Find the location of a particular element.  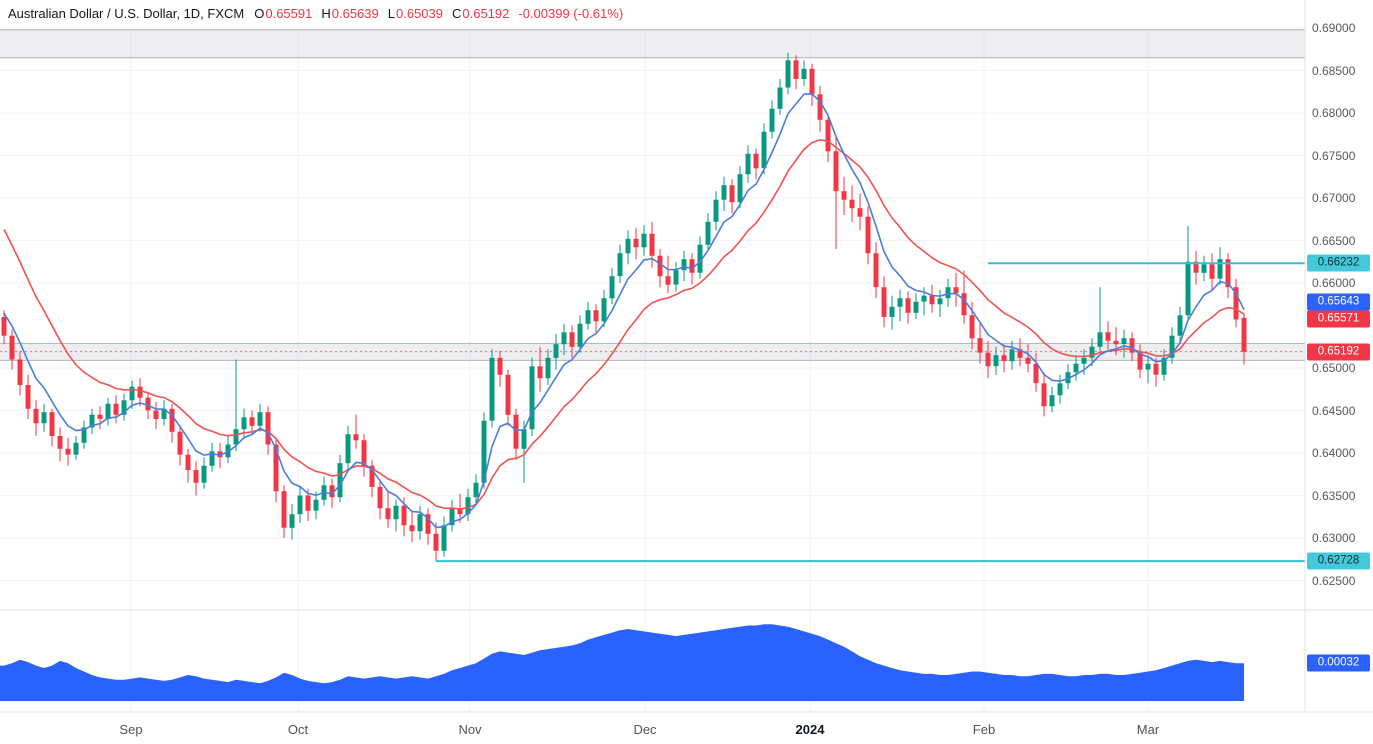

time-label: Sep is located at coordinates (131, 729).